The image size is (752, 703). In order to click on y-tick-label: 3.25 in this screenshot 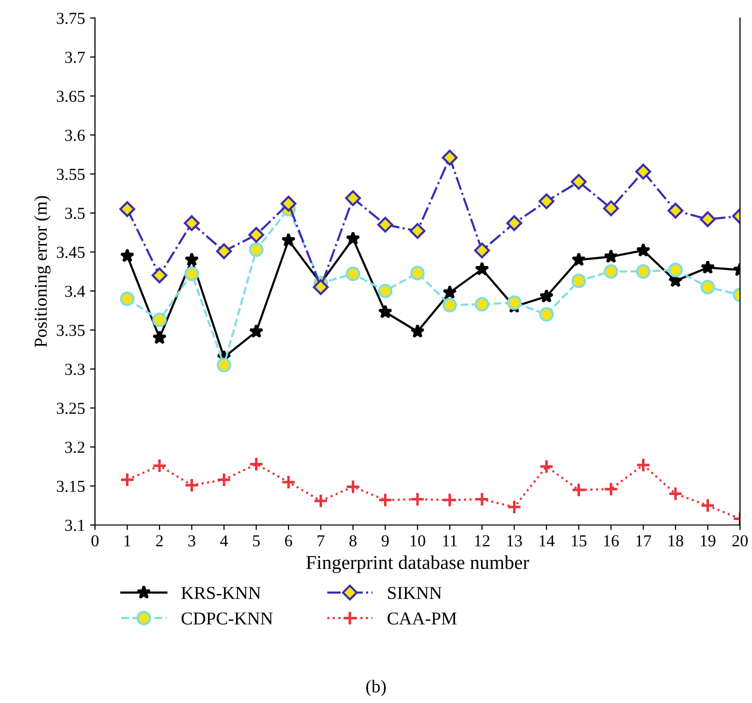, I will do `click(70, 408)`.